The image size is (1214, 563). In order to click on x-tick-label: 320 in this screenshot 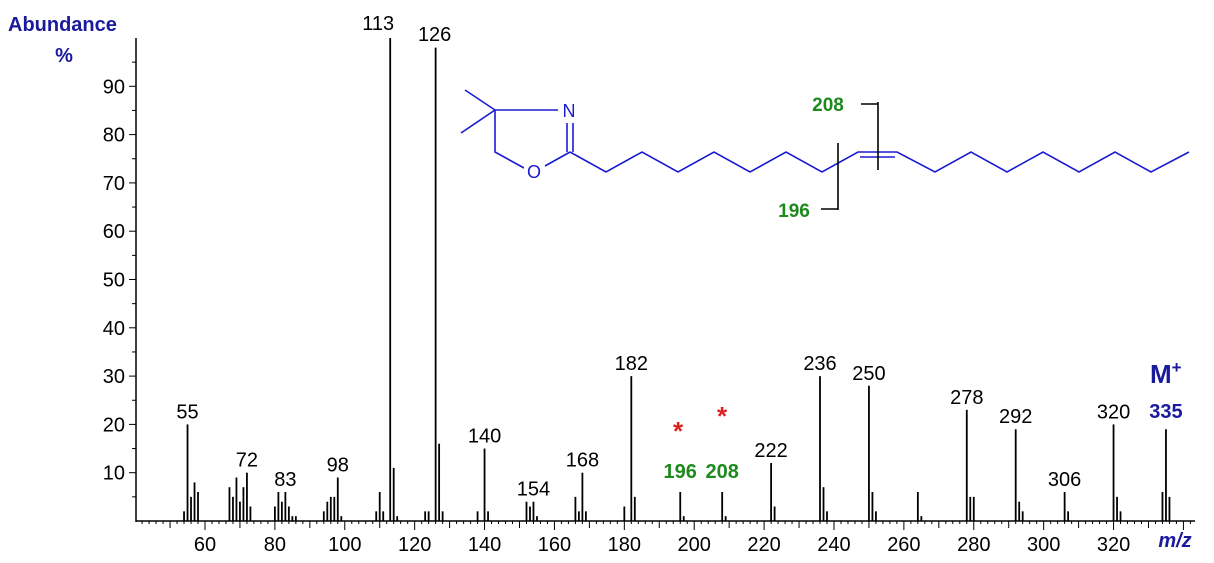, I will do `click(1113, 545)`.